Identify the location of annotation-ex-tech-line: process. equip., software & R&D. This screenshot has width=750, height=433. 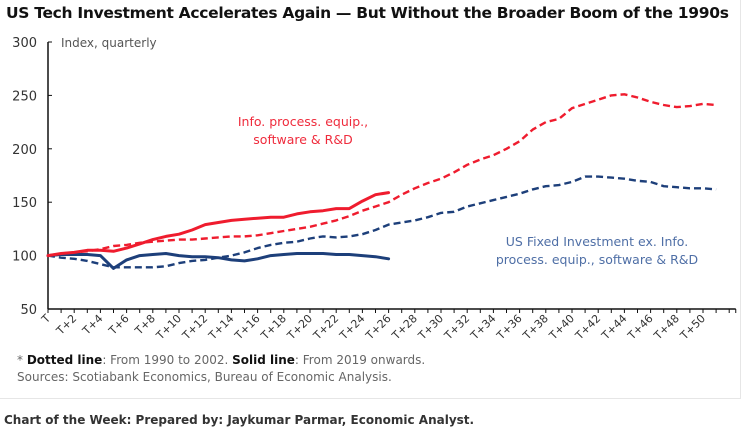
(597, 259).